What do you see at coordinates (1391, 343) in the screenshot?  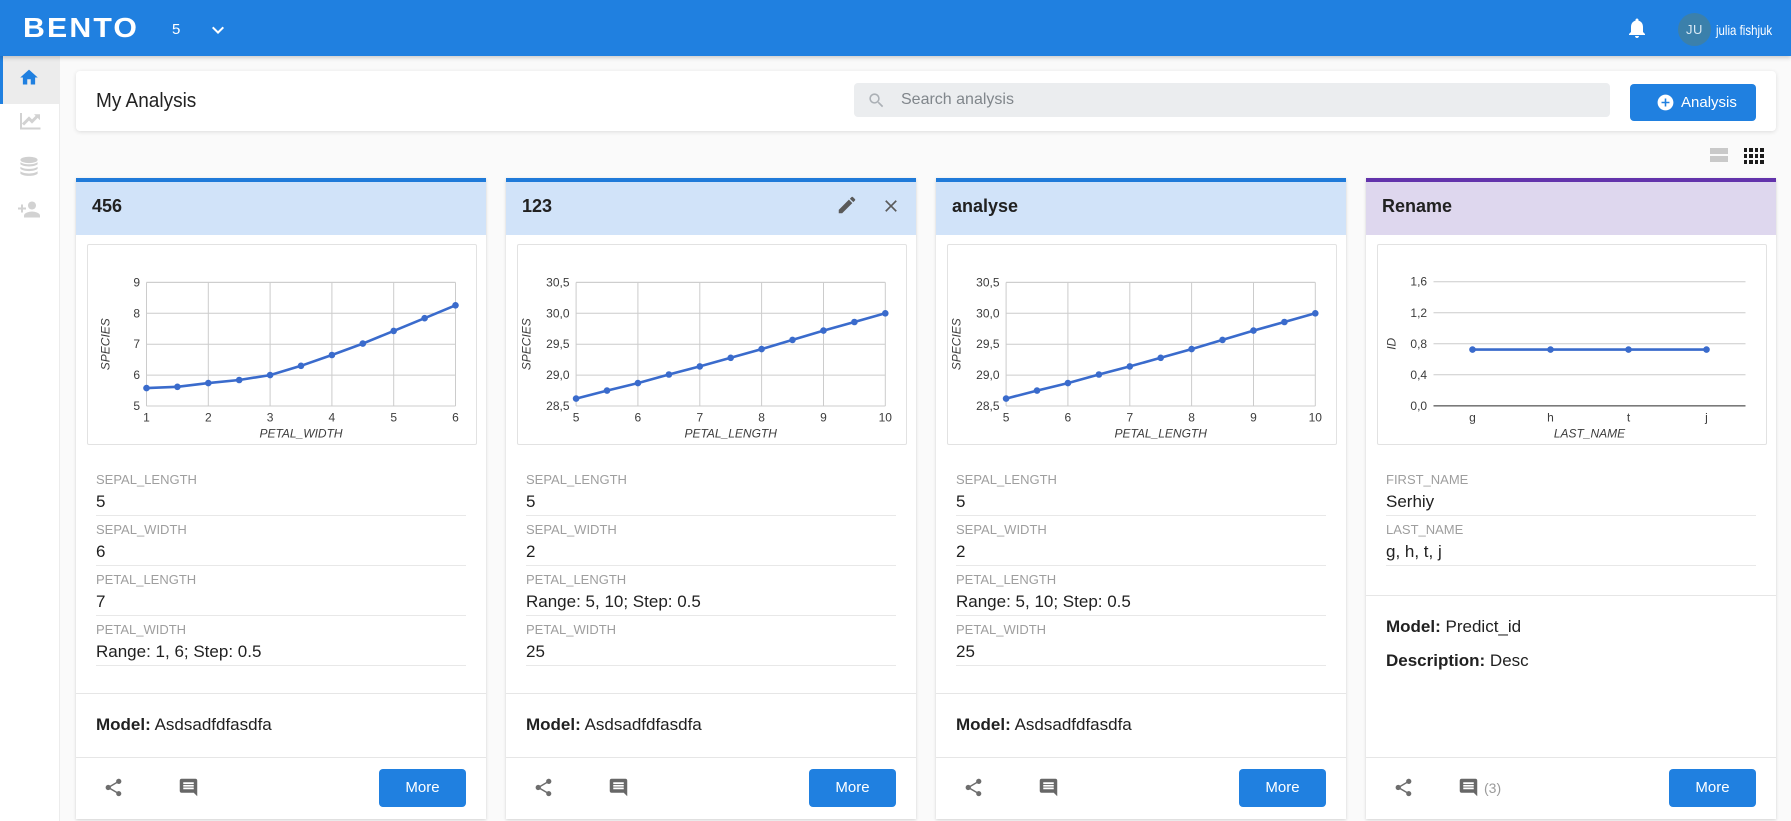 I see `svg-text: ID` at bounding box center [1391, 343].